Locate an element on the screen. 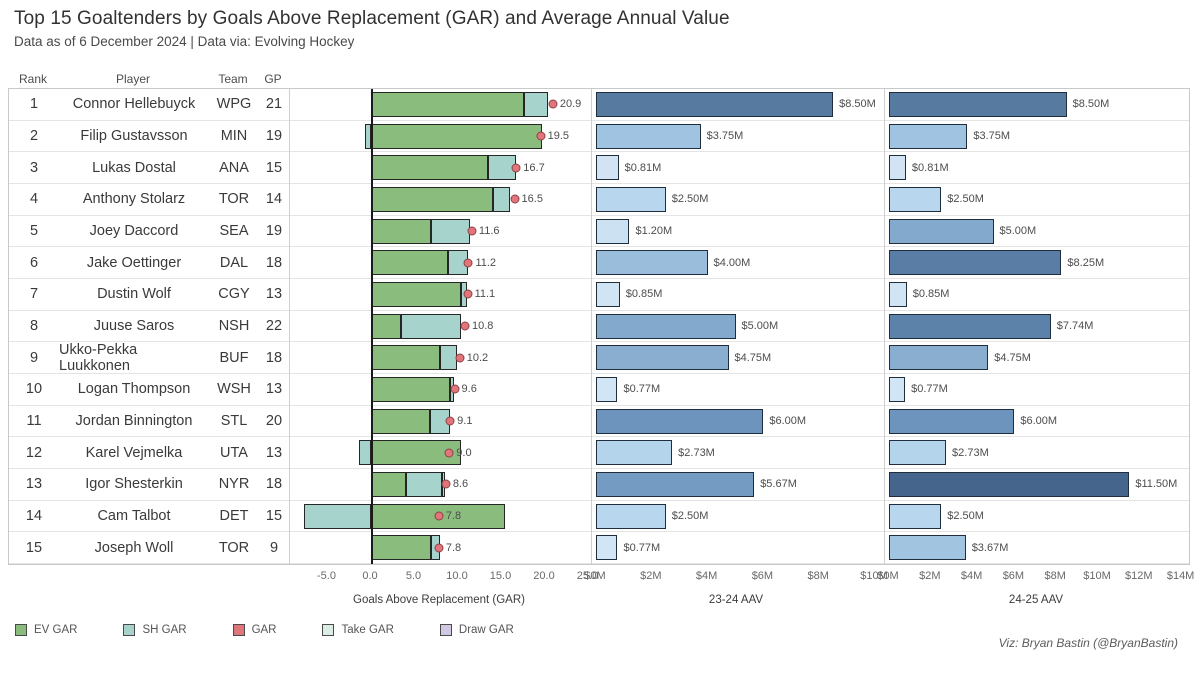  legend-item-ev-gar: EV GAR is located at coordinates (46, 630).